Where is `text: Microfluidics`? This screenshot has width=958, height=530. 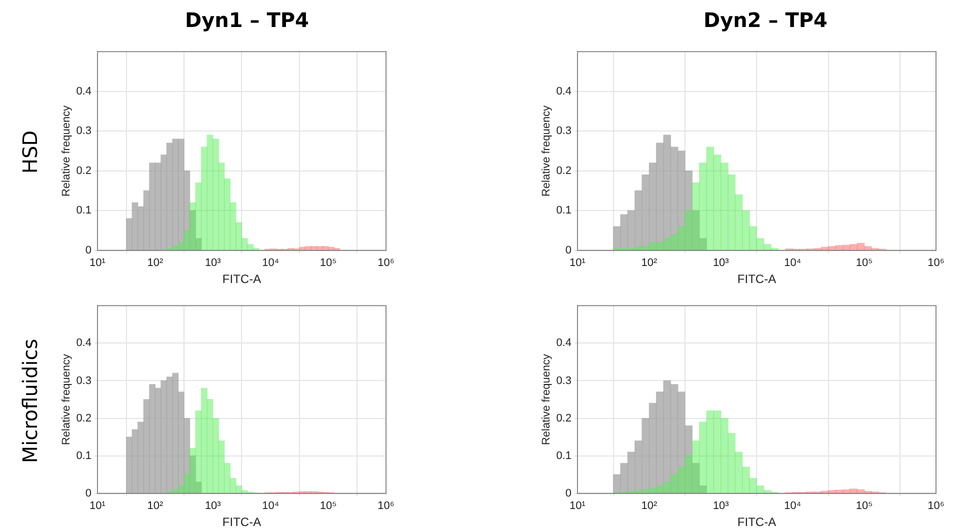
text: Microfluidics is located at coordinates (30, 401).